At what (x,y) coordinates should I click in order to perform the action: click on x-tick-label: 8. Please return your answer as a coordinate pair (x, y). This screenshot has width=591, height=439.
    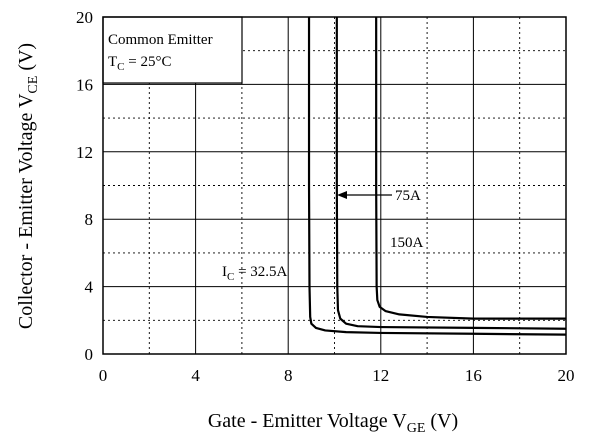
    Looking at the image, I should click on (288, 375).